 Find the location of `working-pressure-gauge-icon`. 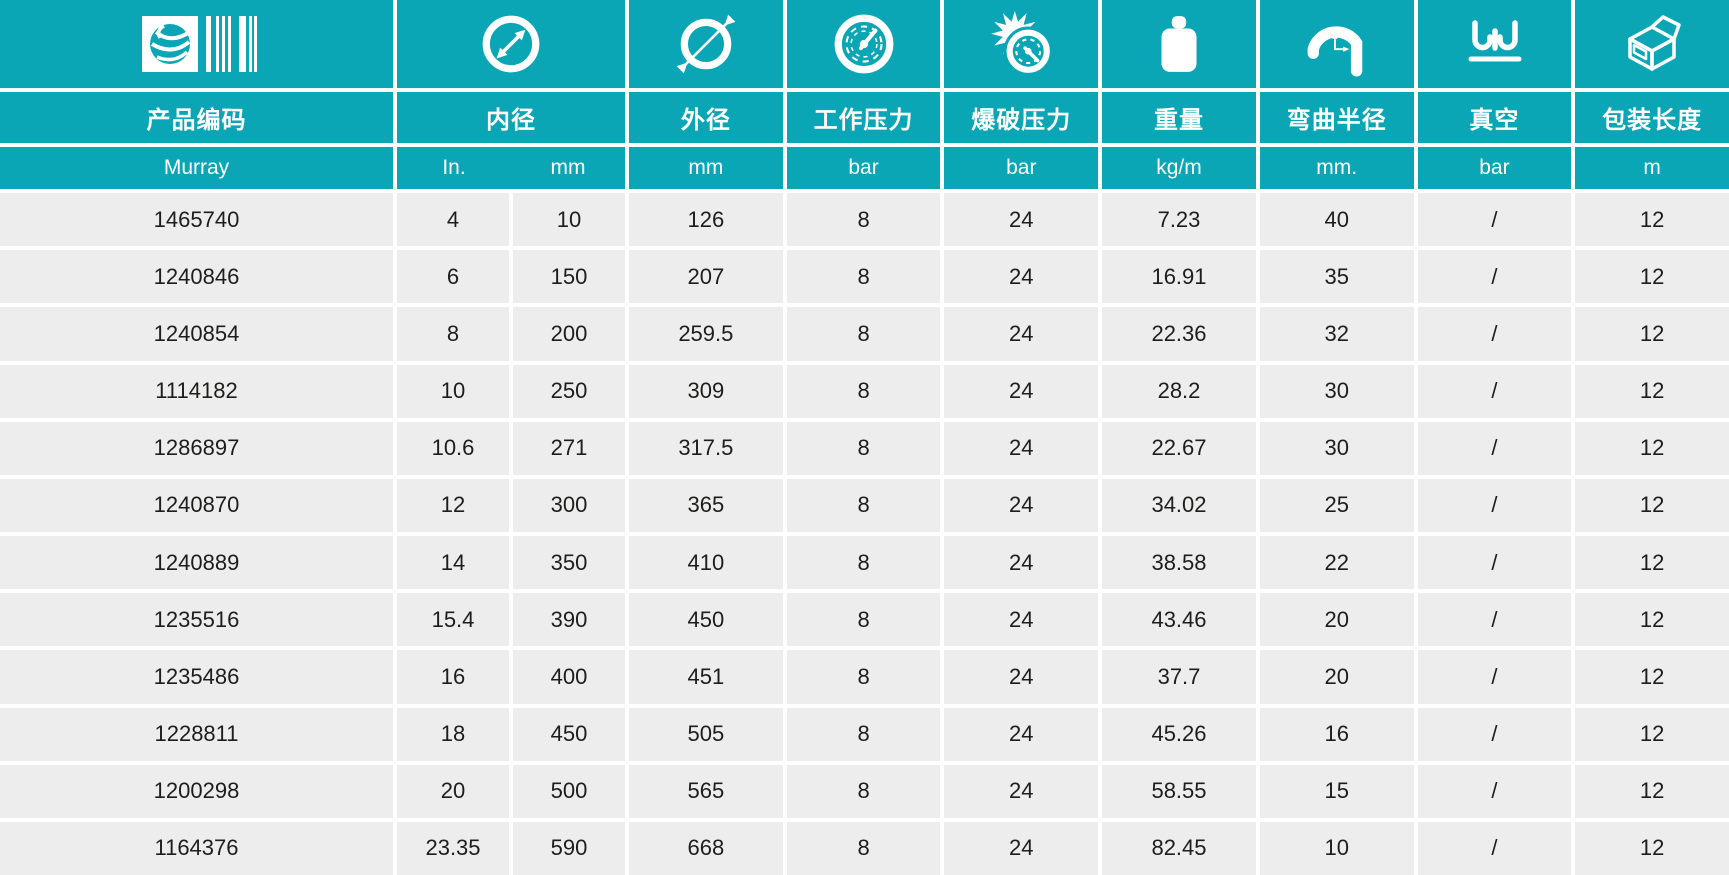

working-pressure-gauge-icon is located at coordinates (863, 44).